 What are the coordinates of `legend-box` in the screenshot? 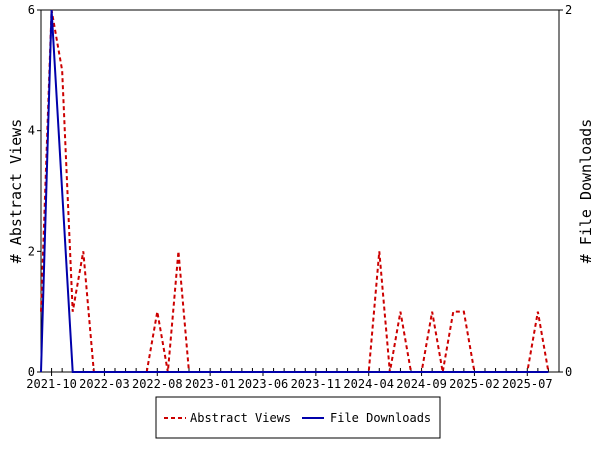 It's located at (298, 417).